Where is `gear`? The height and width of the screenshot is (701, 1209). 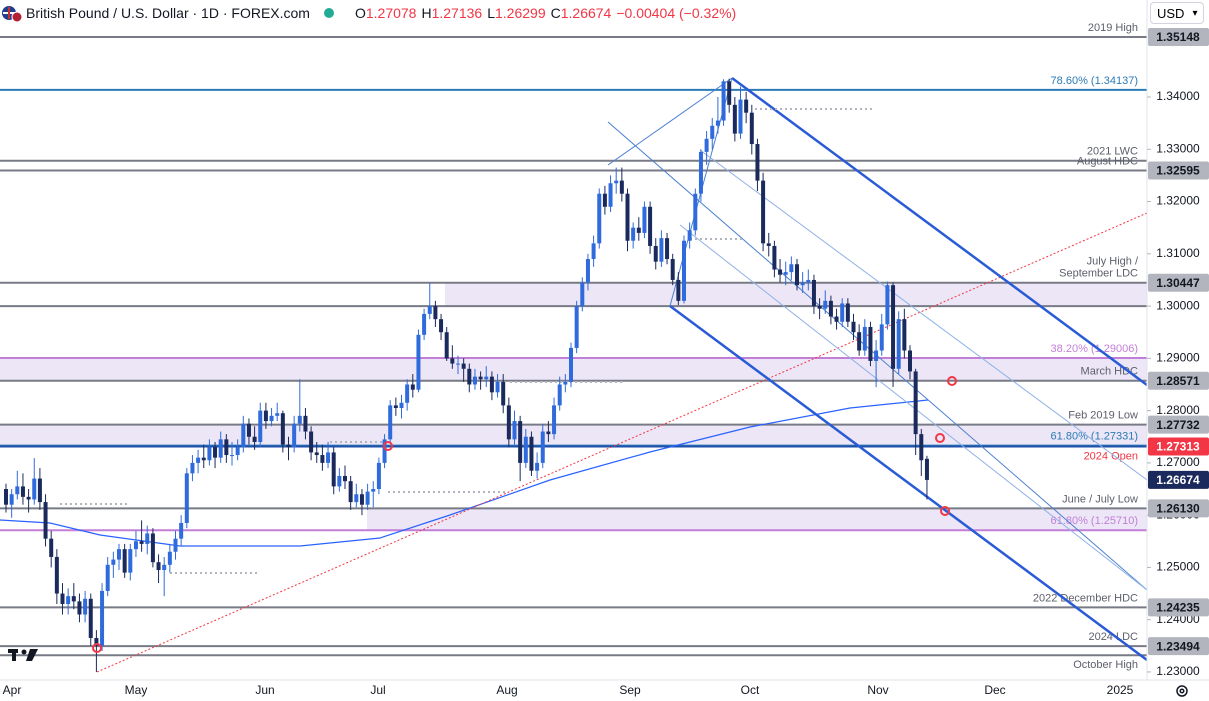
gear is located at coordinates (1182, 691).